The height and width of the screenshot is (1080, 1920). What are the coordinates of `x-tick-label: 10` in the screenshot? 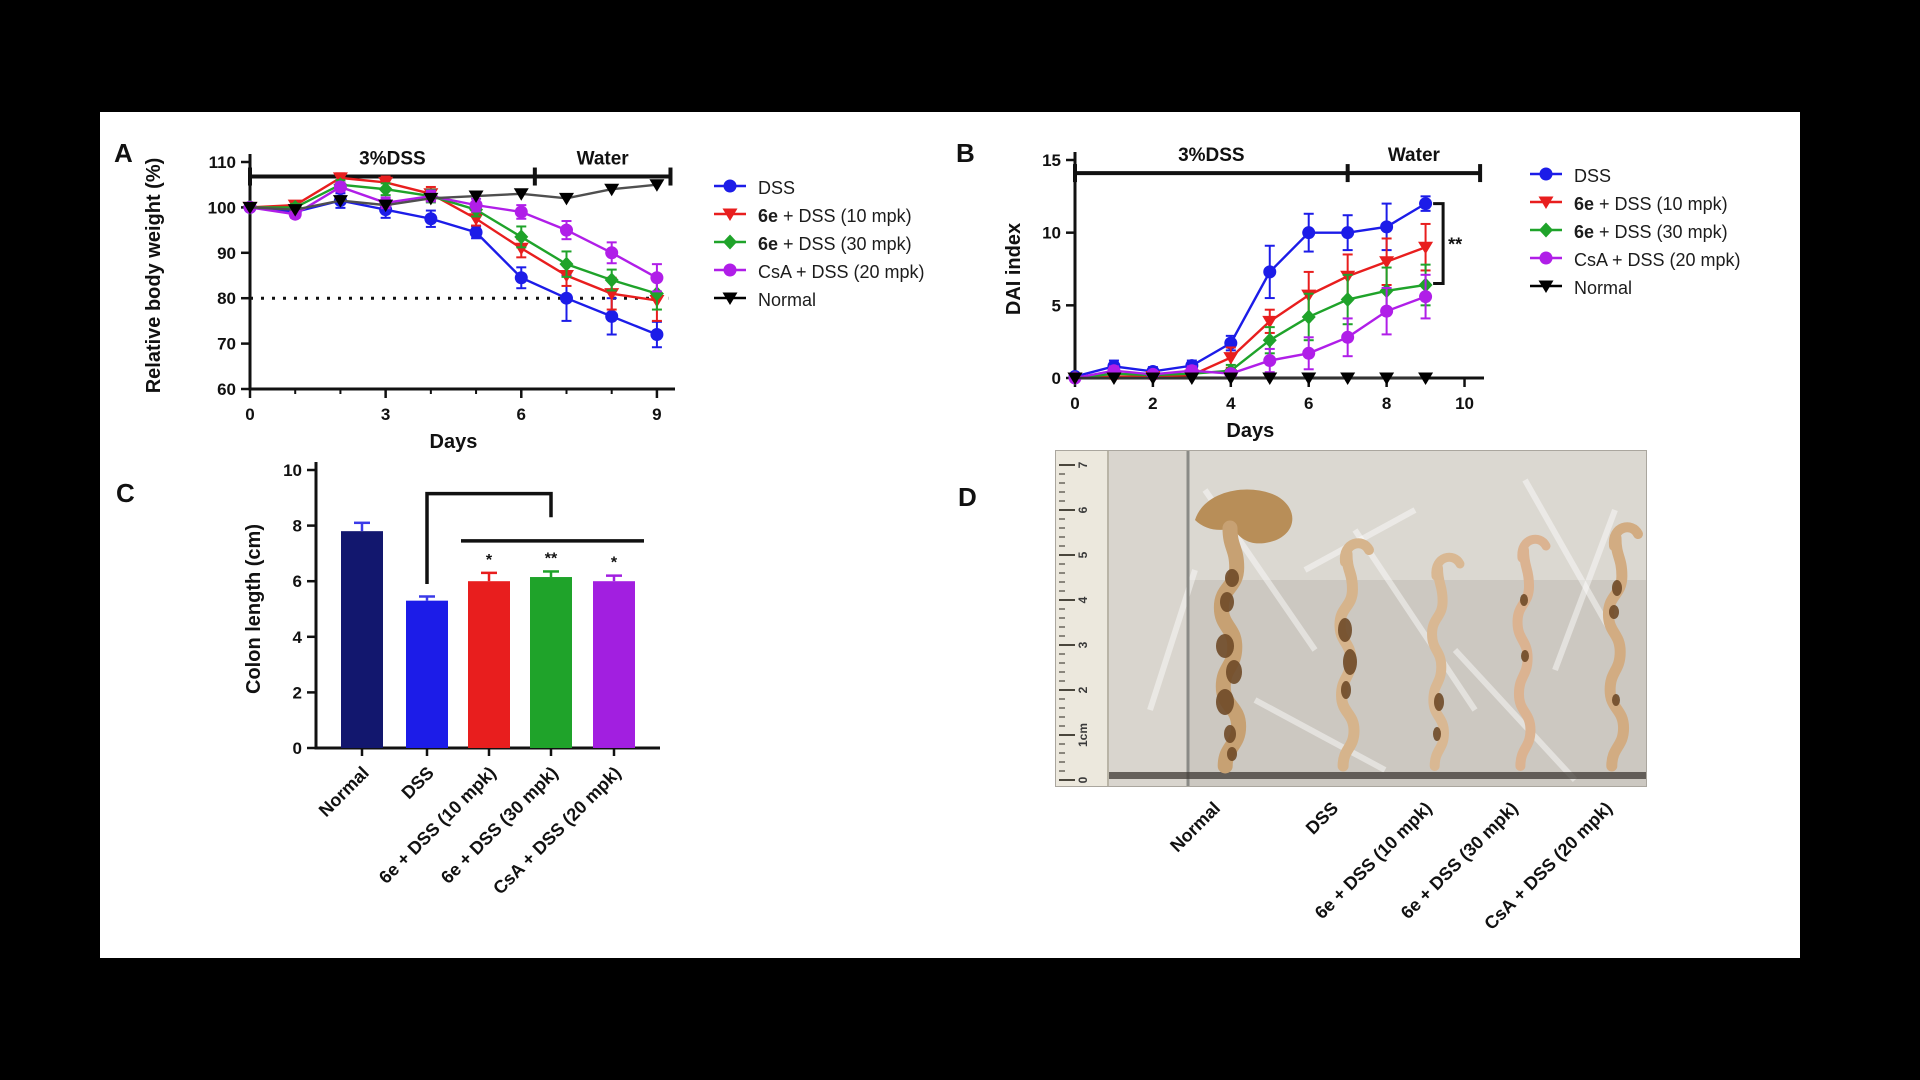 It's located at (1464, 403).